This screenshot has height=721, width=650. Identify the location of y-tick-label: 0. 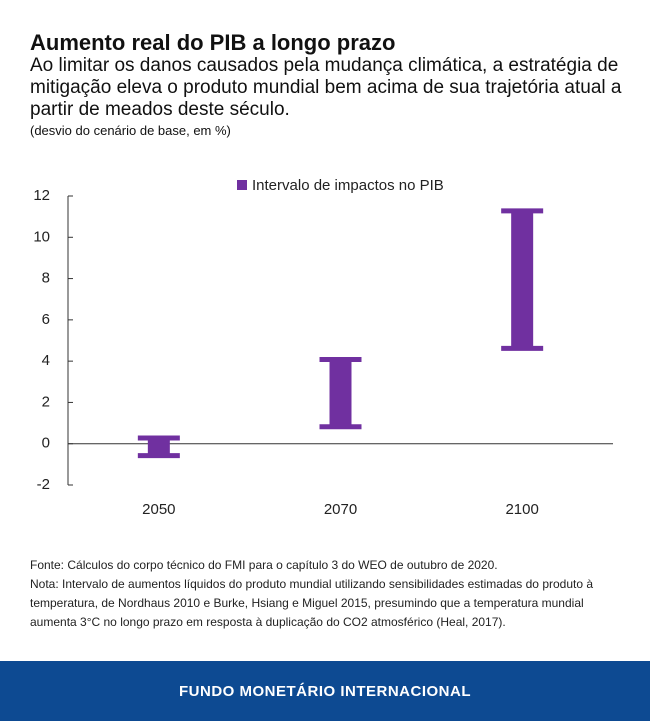
(46, 443).